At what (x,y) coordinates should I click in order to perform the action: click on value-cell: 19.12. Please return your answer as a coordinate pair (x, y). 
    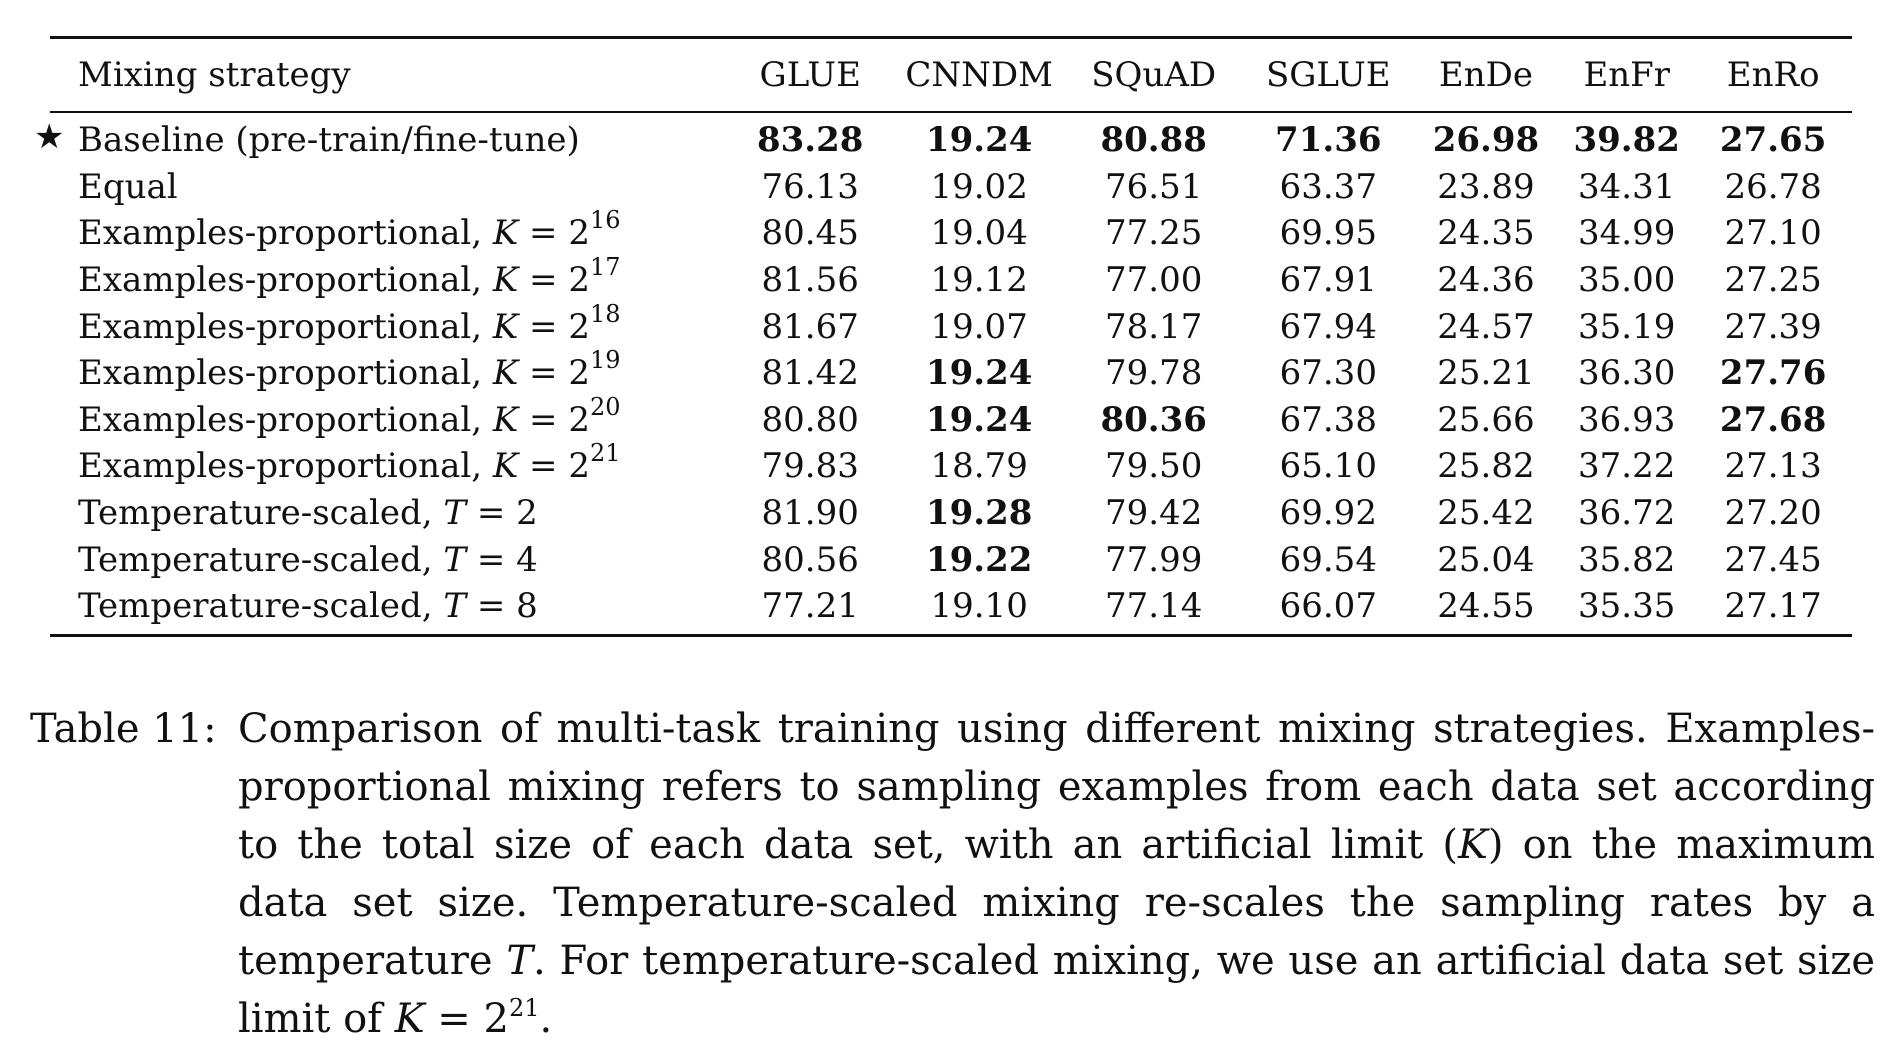
    Looking at the image, I should click on (979, 280).